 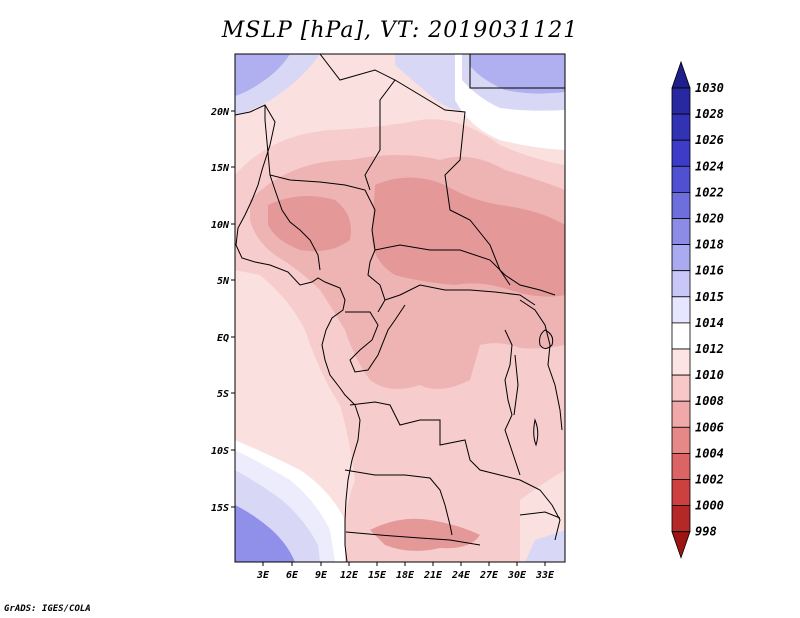 I want to click on lat-tick-label: 5S, so click(x=223, y=394).